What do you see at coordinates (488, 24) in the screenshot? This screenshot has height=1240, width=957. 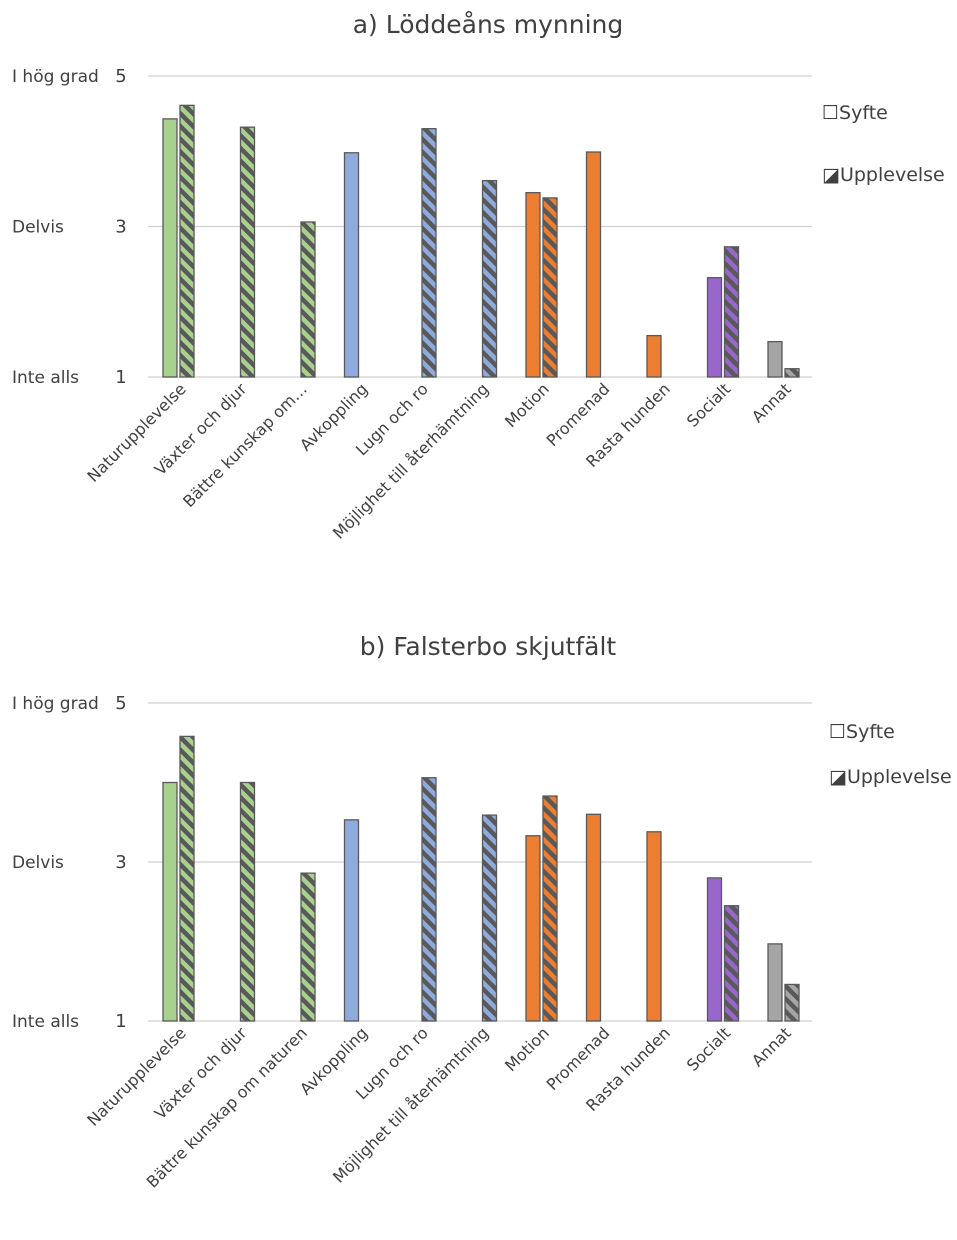 I see `chart-title: a) Löddeåns mynning` at bounding box center [488, 24].